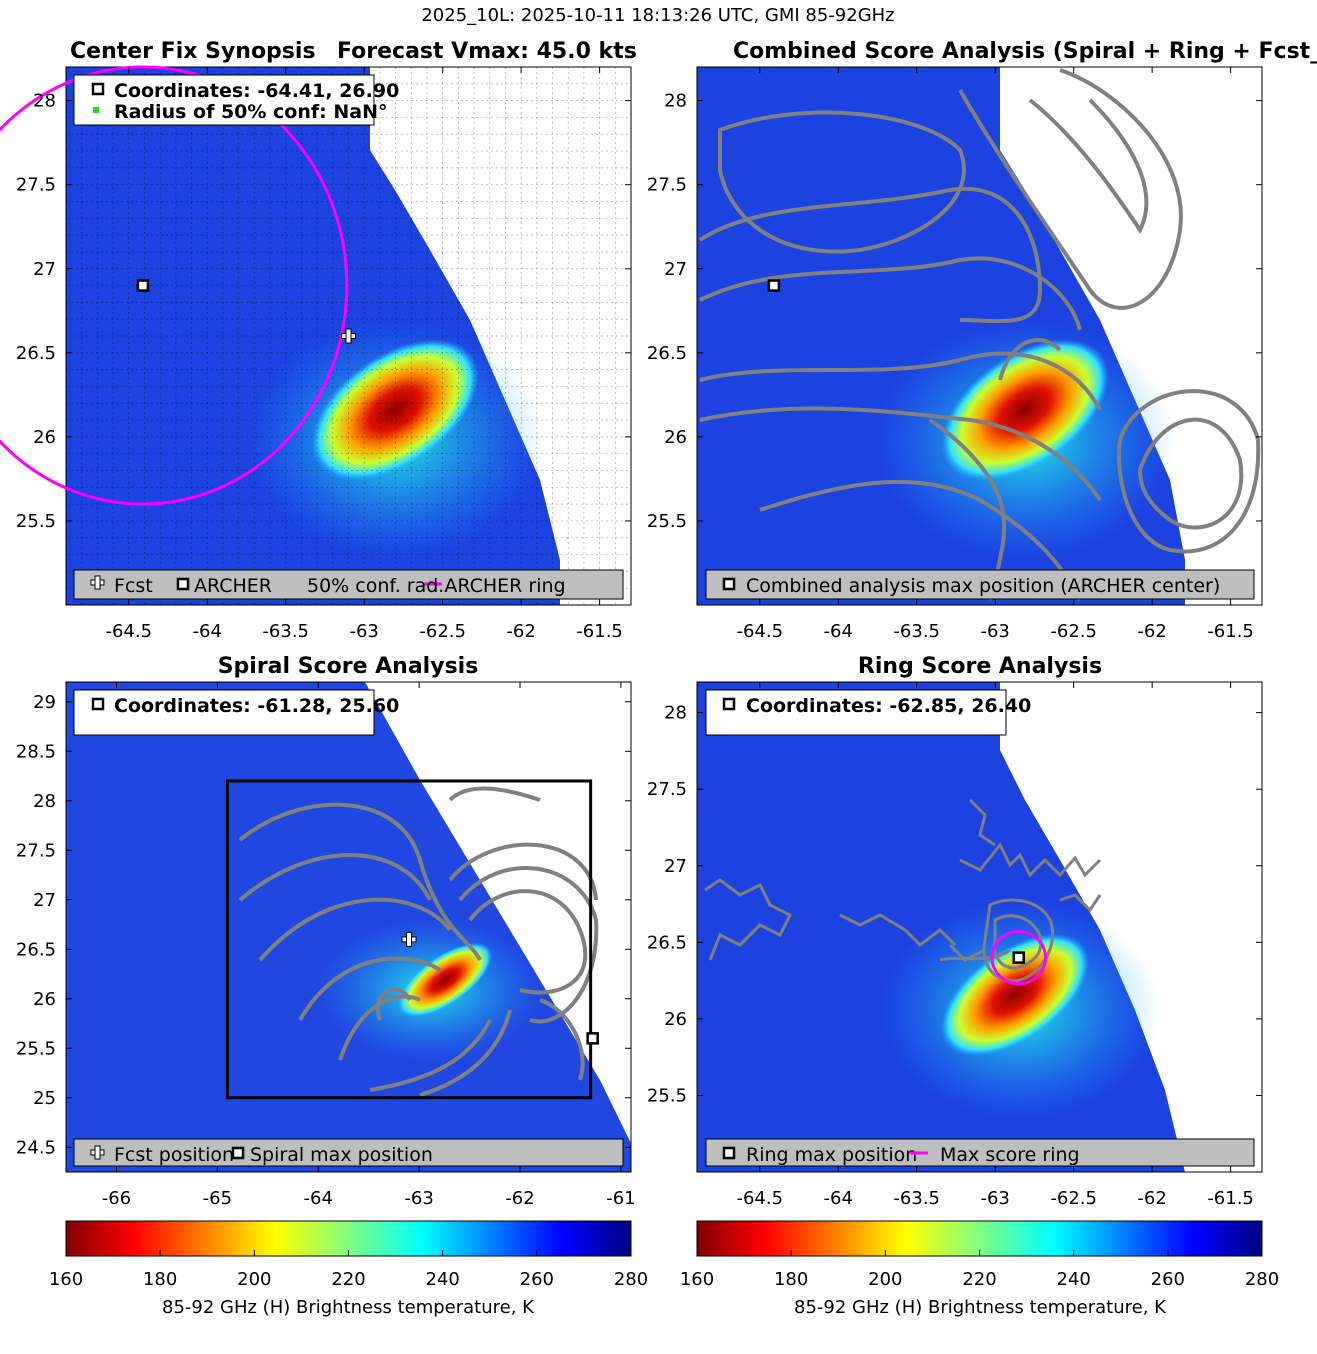  What do you see at coordinates (256, 91) in the screenshot?
I see `panel1-info-coordinates: Coordinates: -64.41, 26.90` at bounding box center [256, 91].